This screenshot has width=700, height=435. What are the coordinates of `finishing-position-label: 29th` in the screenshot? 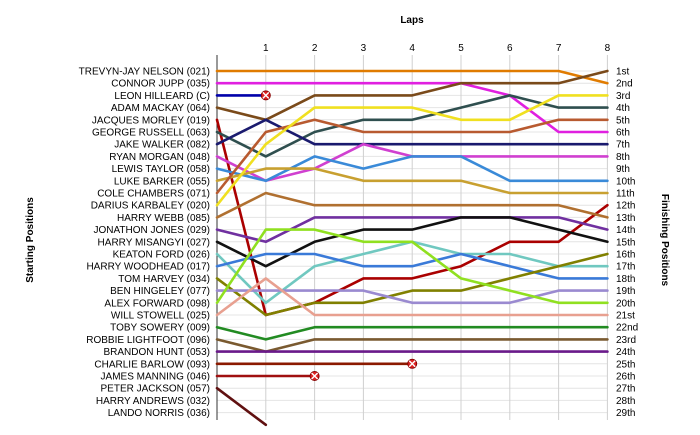 It's located at (625, 413).